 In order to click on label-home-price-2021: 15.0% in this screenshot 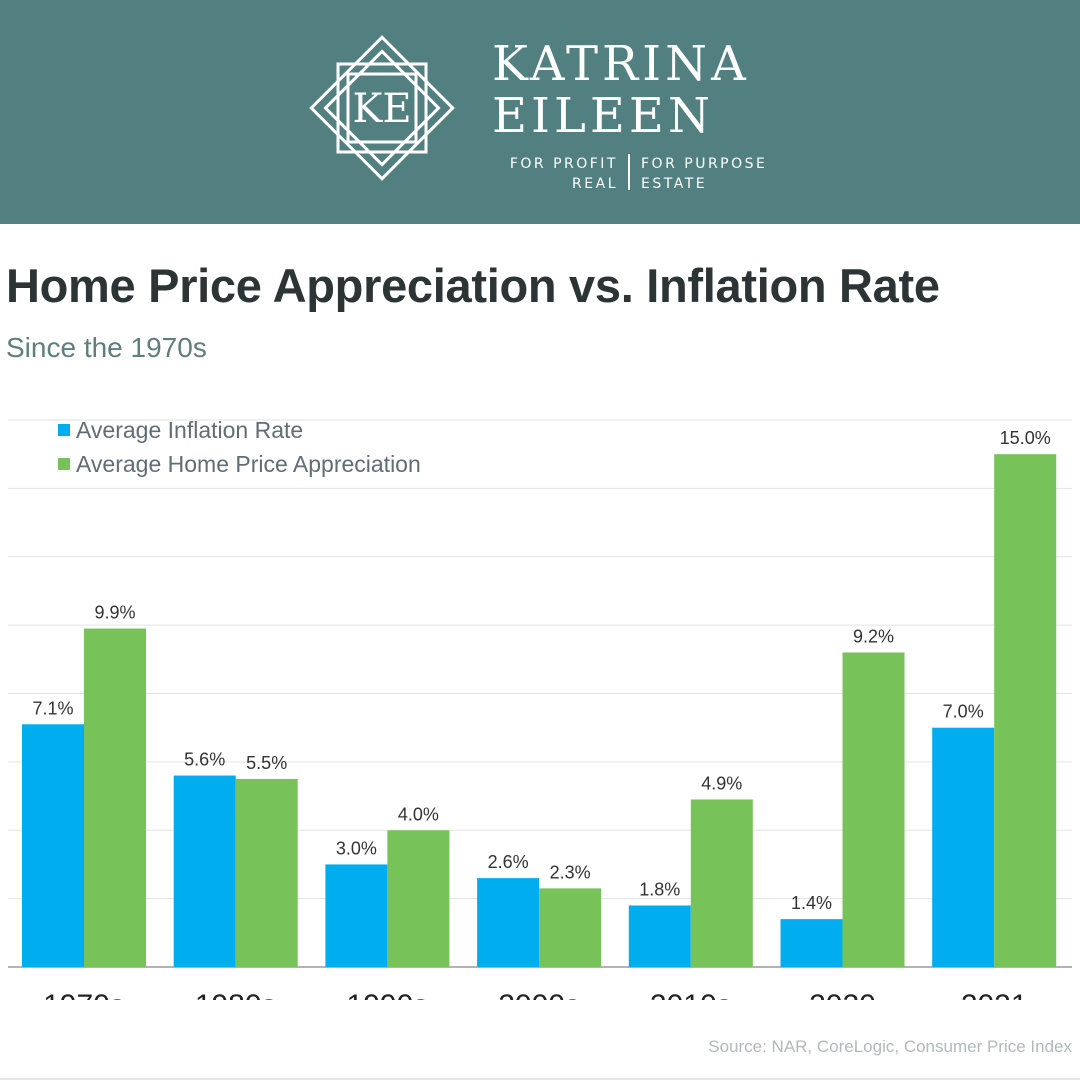, I will do `click(1025, 438)`.